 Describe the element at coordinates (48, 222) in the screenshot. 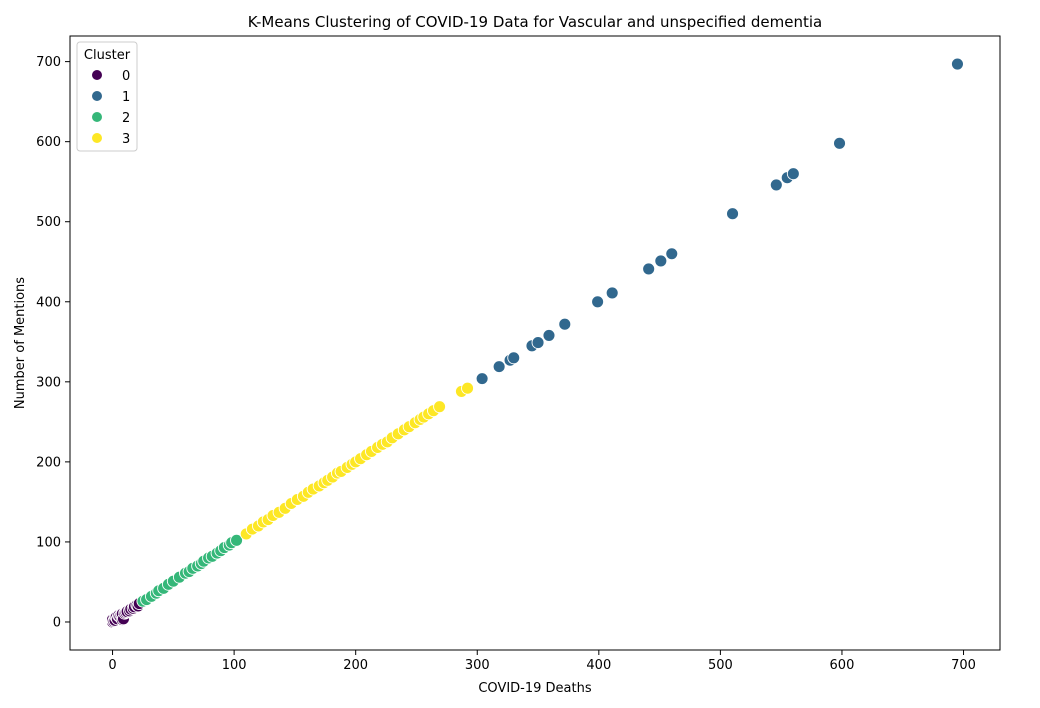

I see `y-tick-label: 500` at that location.